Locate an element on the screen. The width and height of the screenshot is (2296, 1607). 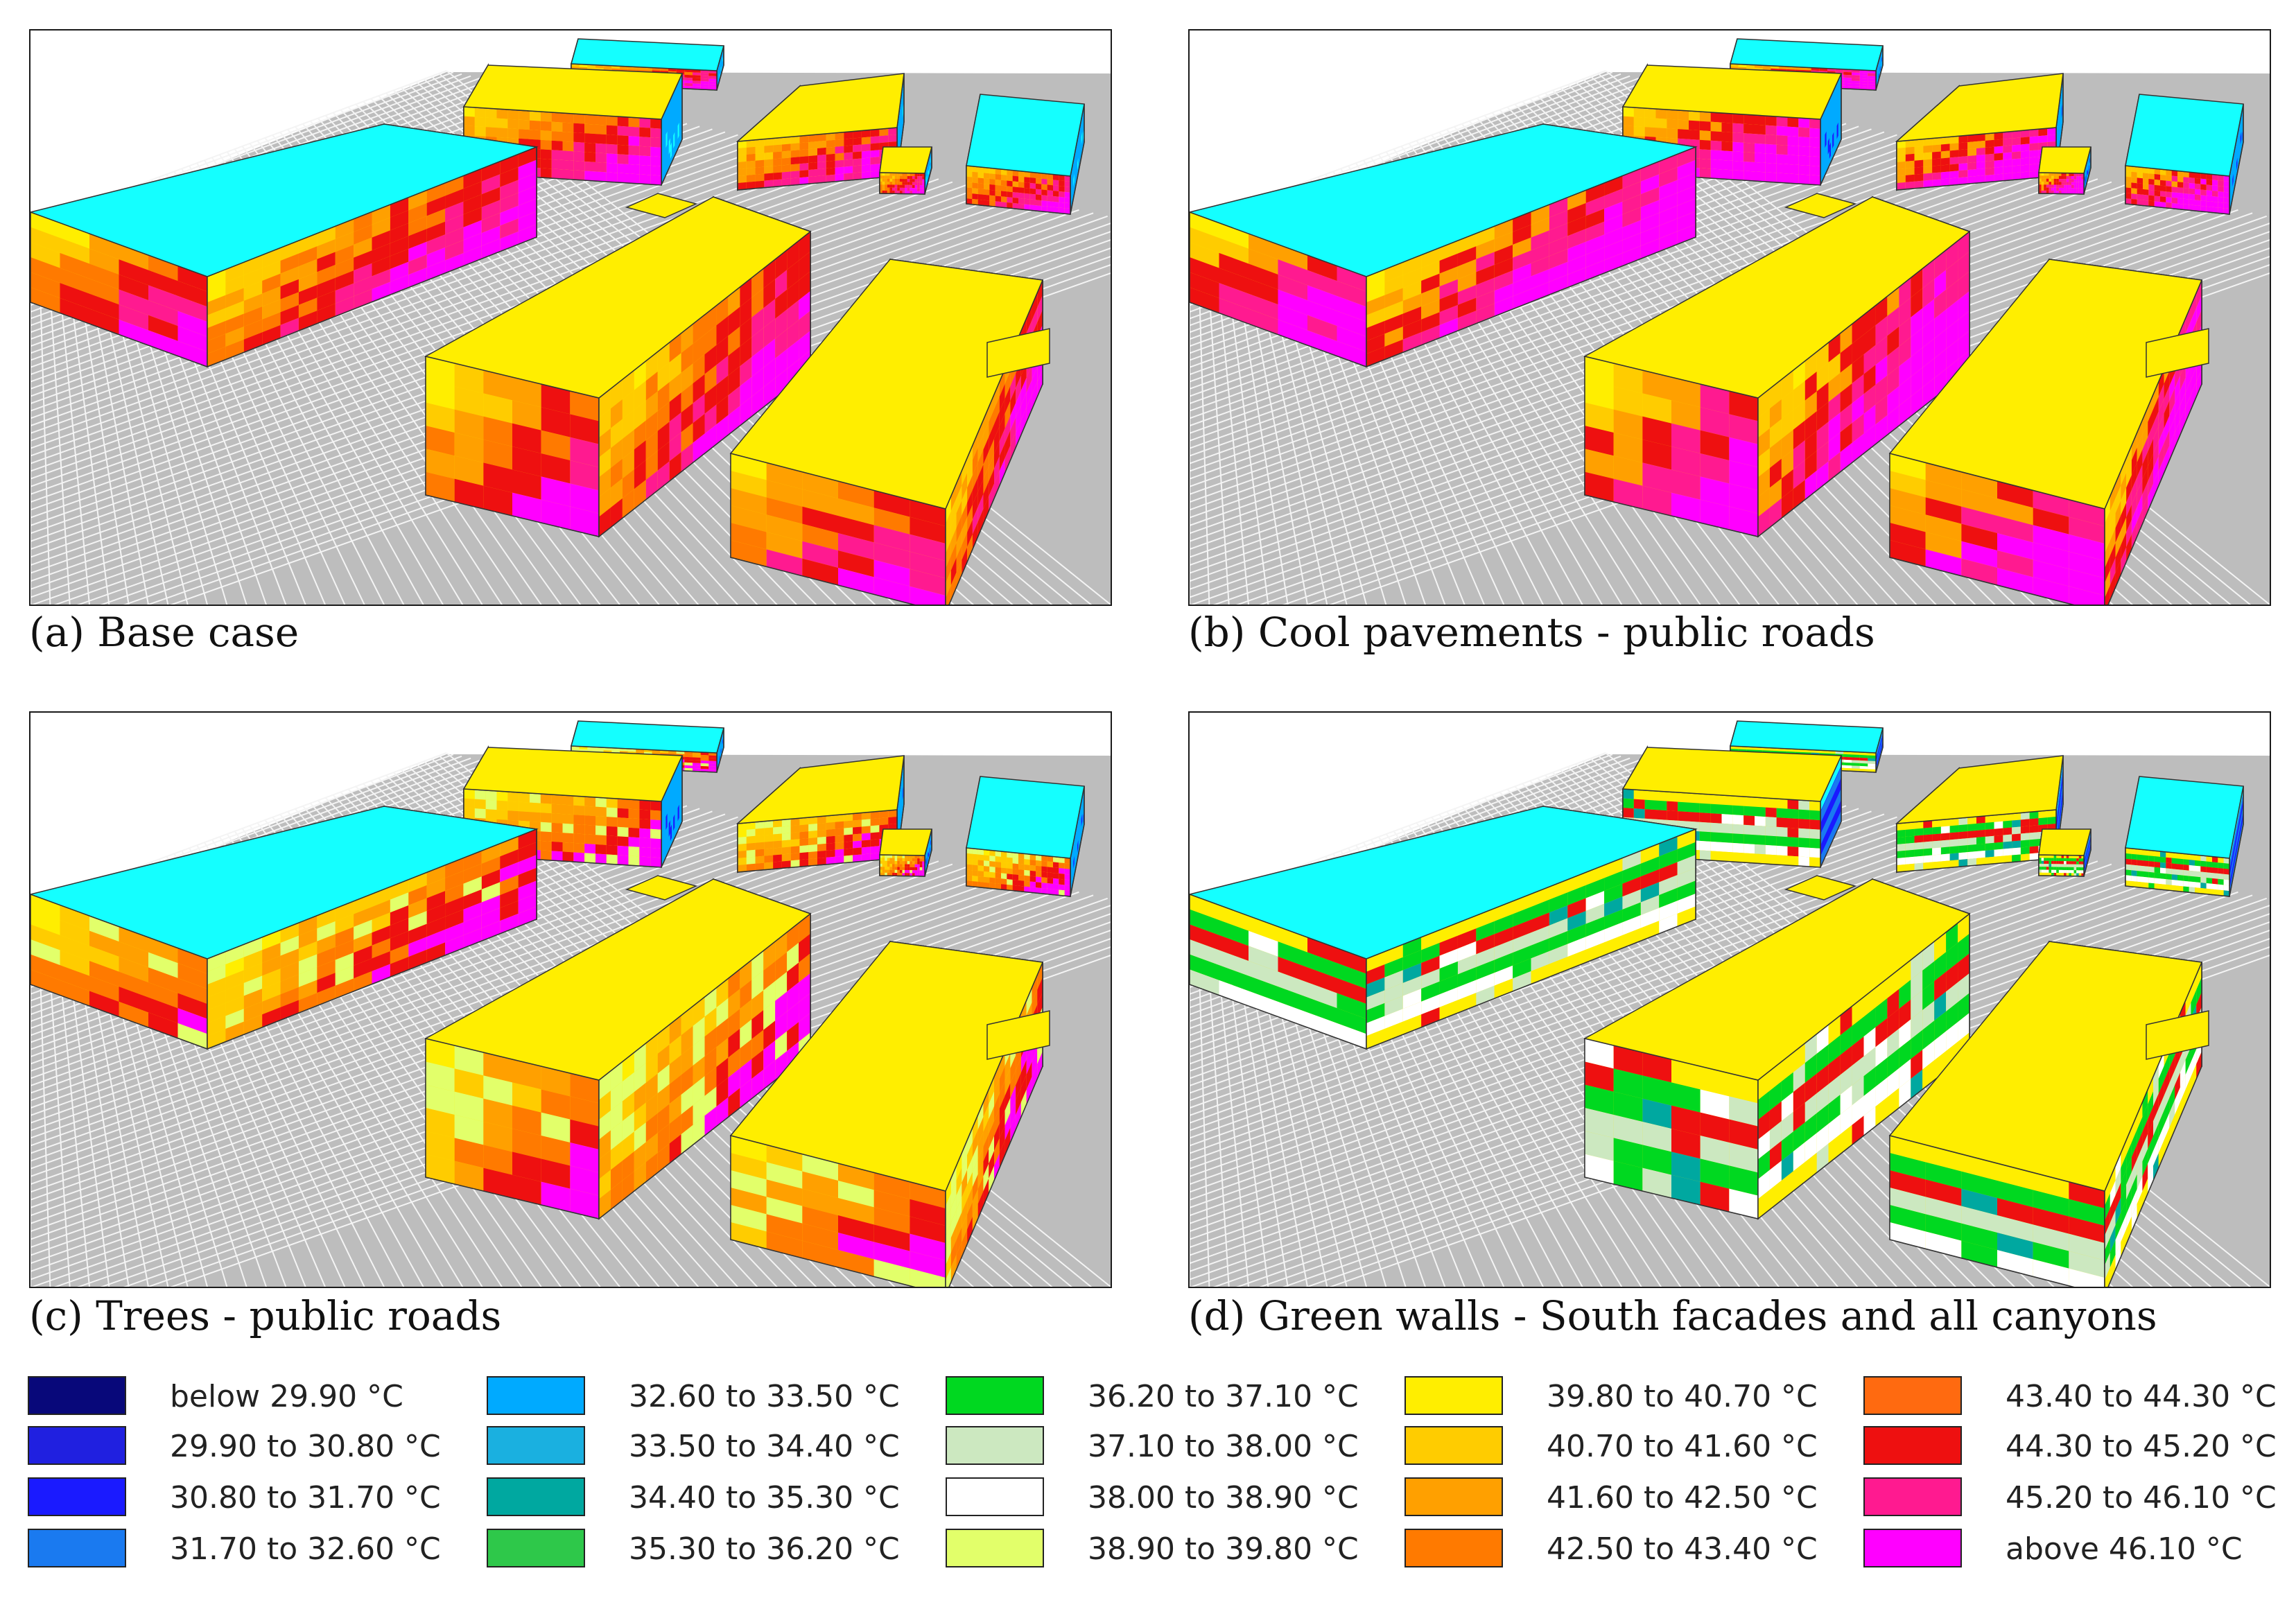
panel-caption: (c) Trees - public roads is located at coordinates (265, 1315).